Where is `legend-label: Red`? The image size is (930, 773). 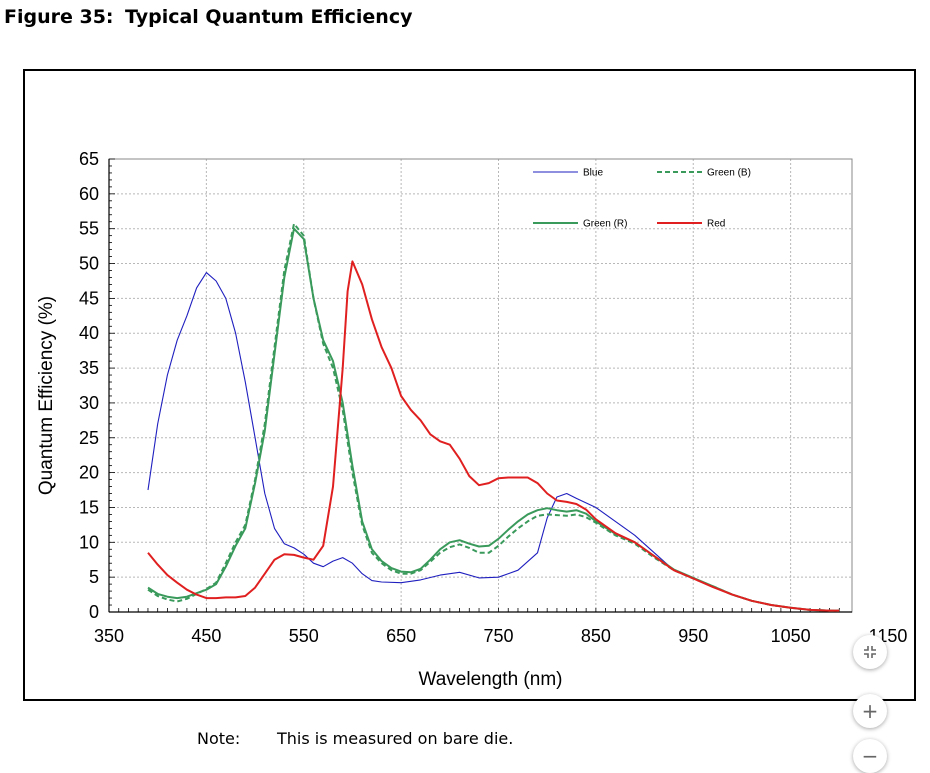
legend-label: Red is located at coordinates (716, 224).